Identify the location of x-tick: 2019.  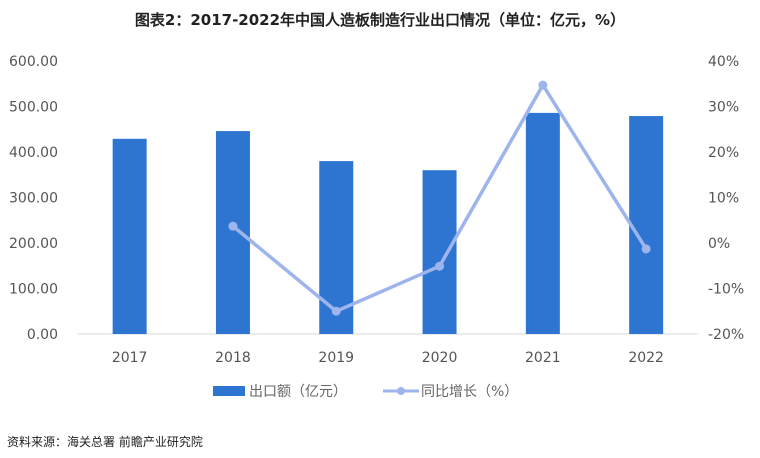
(336, 358).